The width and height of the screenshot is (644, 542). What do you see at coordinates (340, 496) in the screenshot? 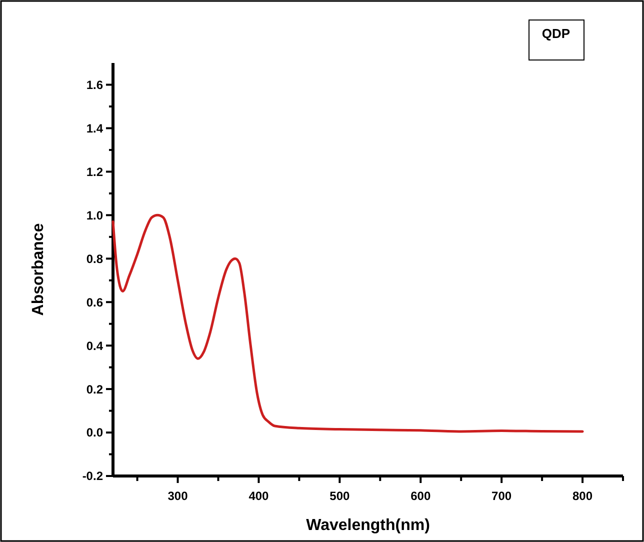
I see `x-tick-label: 500` at bounding box center [340, 496].